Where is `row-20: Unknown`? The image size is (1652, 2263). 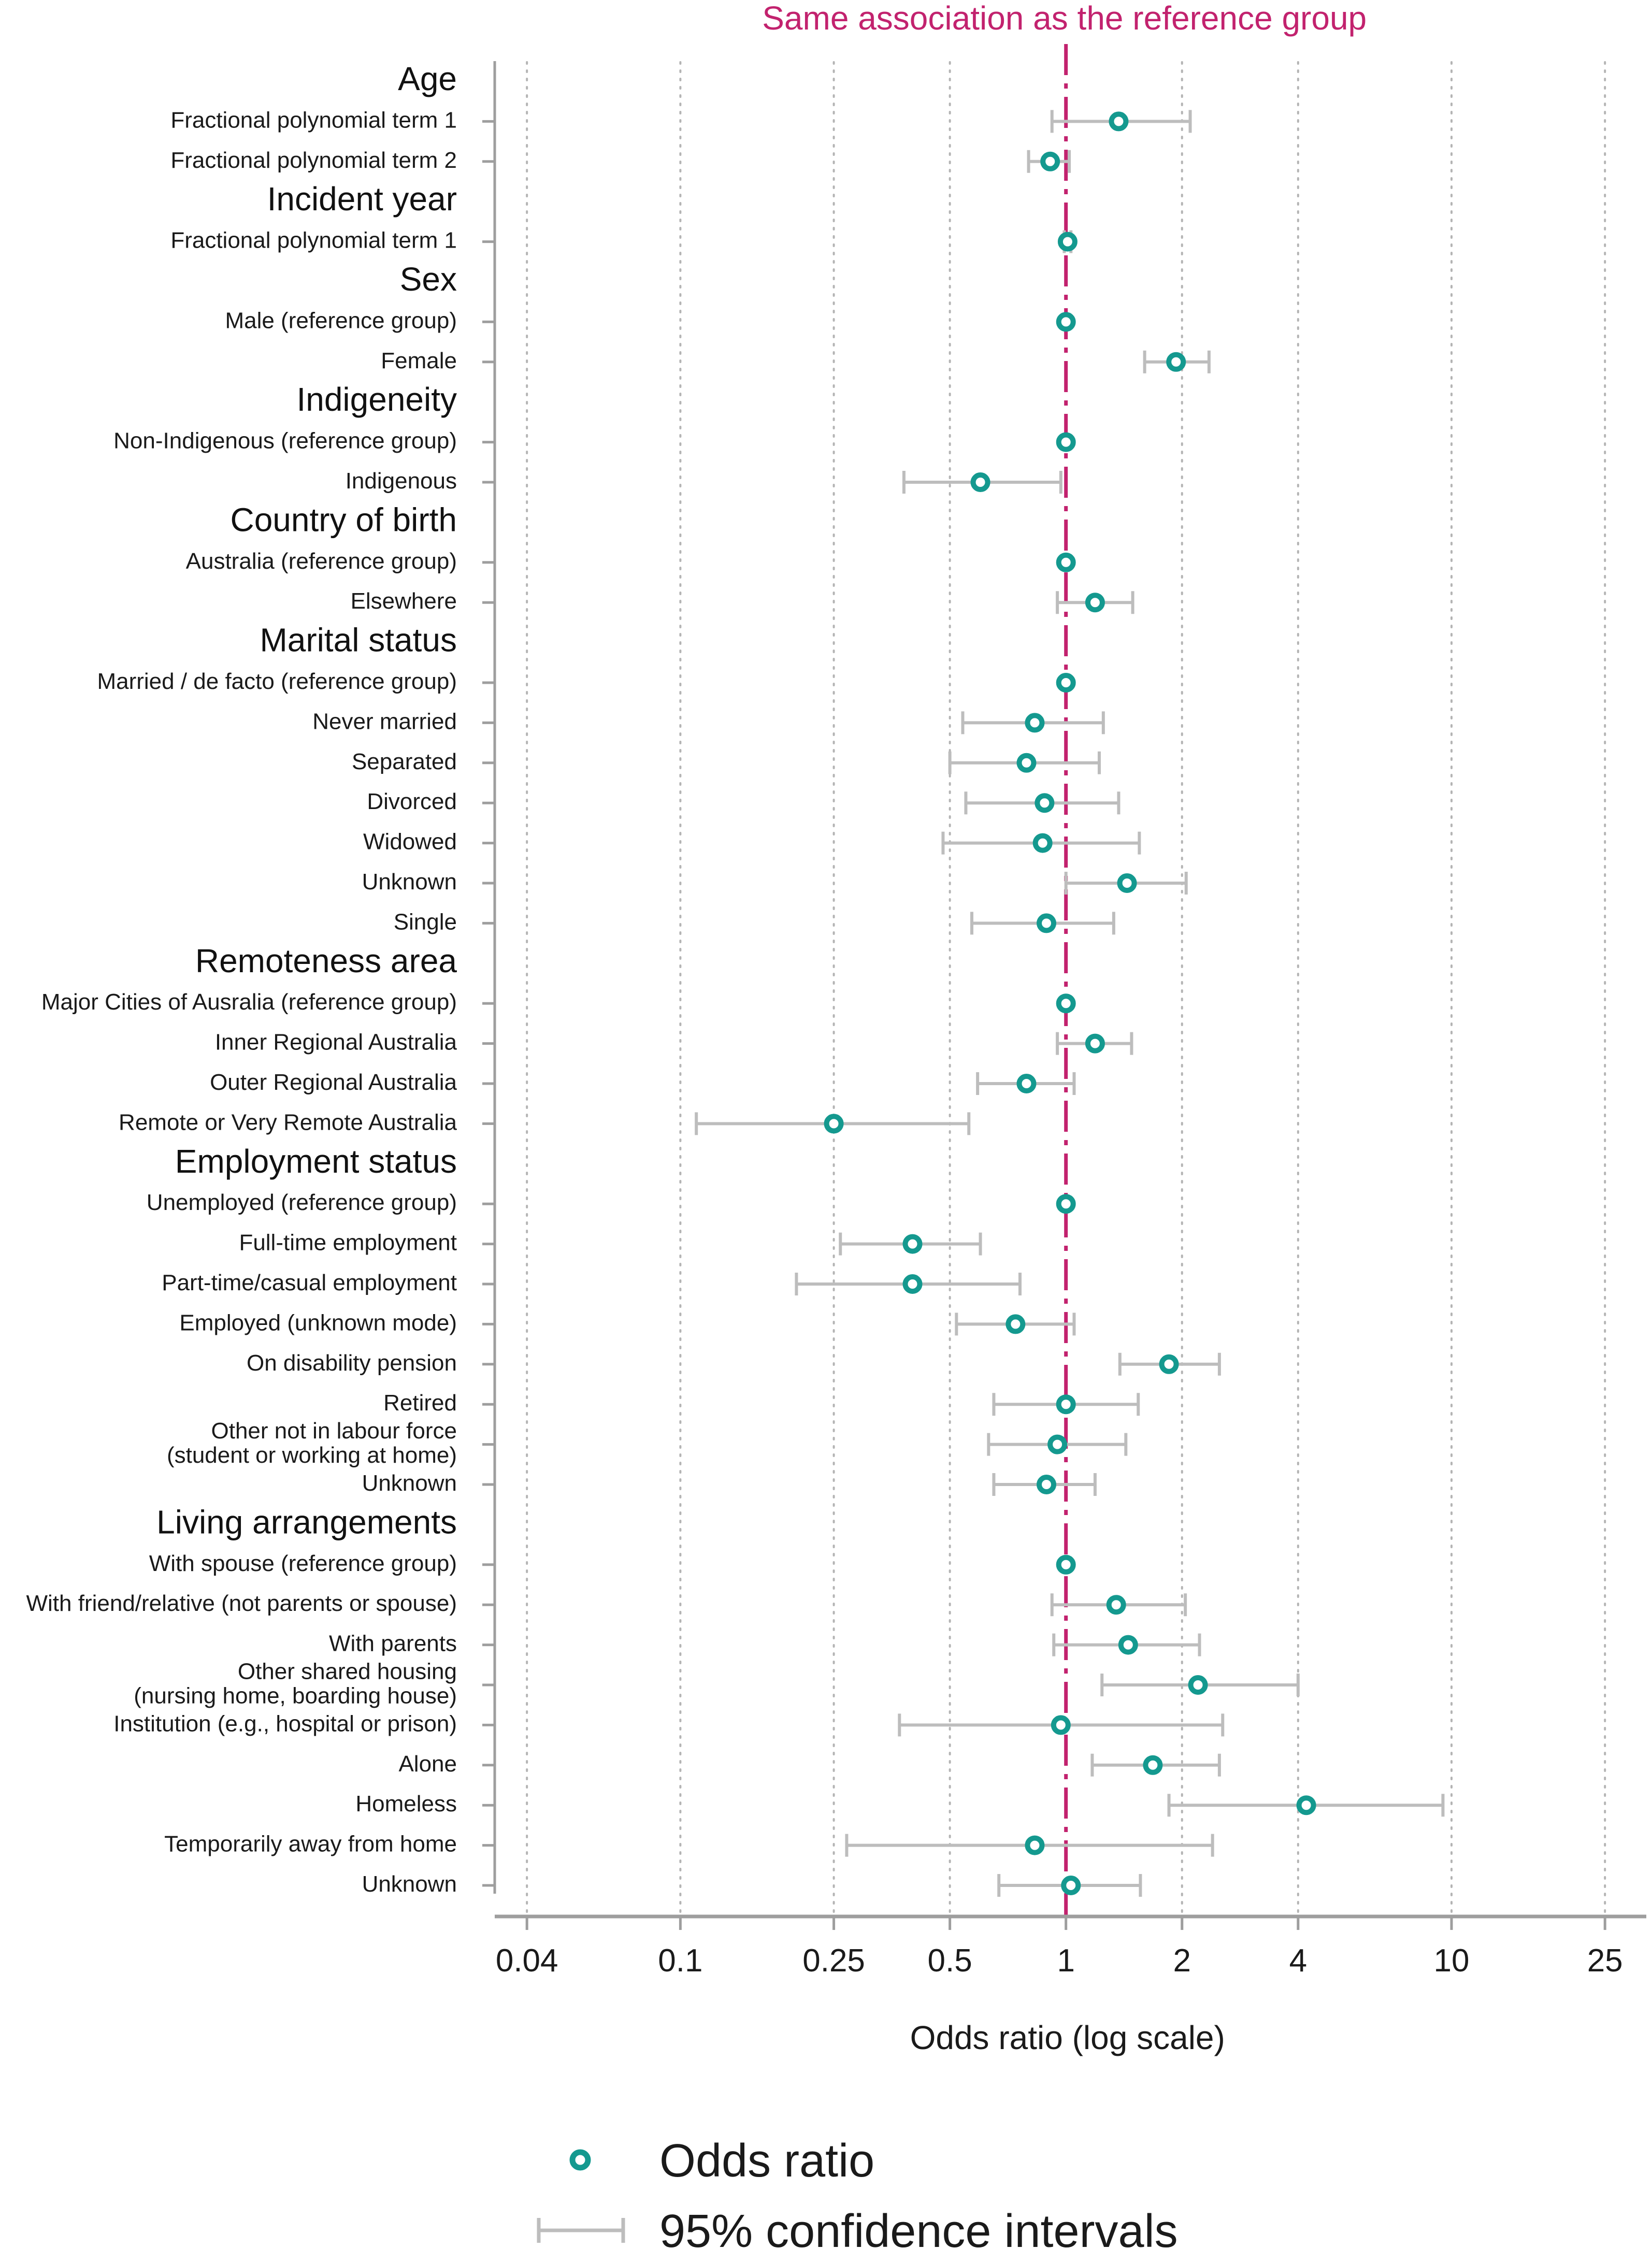 row-20: Unknown is located at coordinates (775, 882).